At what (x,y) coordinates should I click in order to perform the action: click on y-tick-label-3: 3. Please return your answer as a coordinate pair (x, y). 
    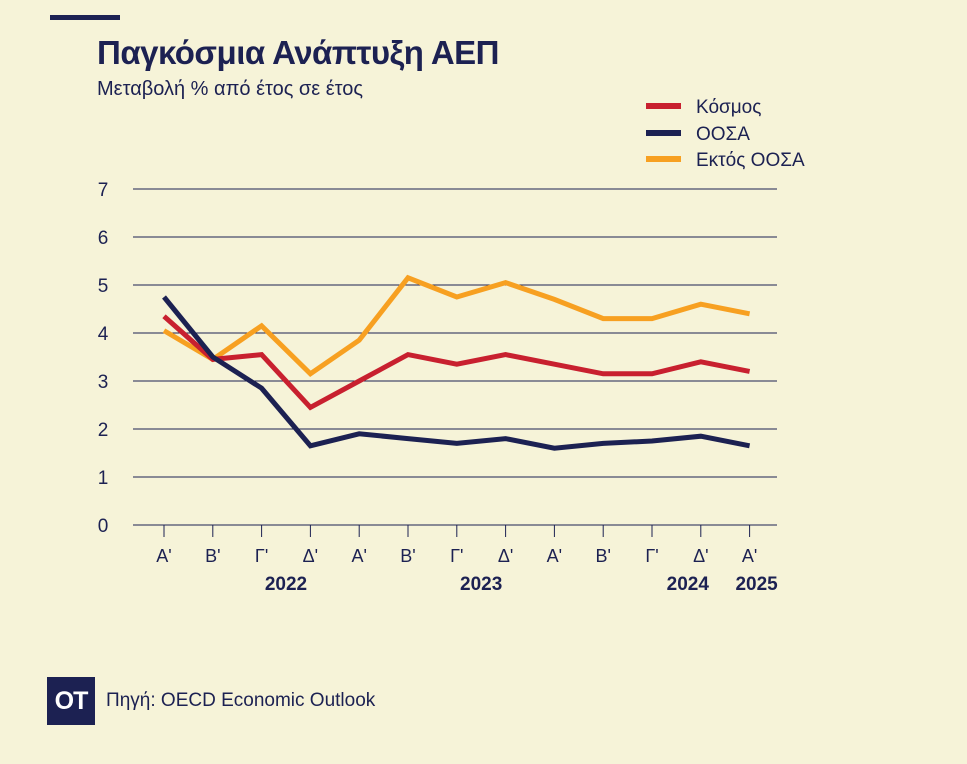
    Looking at the image, I should click on (103, 382).